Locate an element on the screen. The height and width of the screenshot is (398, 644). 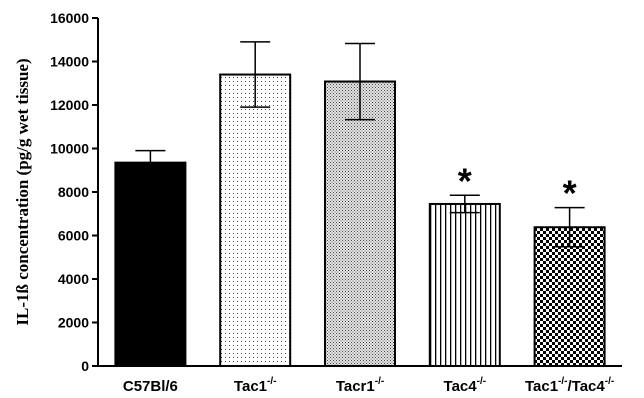
y-tick-label: 4000 is located at coordinates (73, 279).